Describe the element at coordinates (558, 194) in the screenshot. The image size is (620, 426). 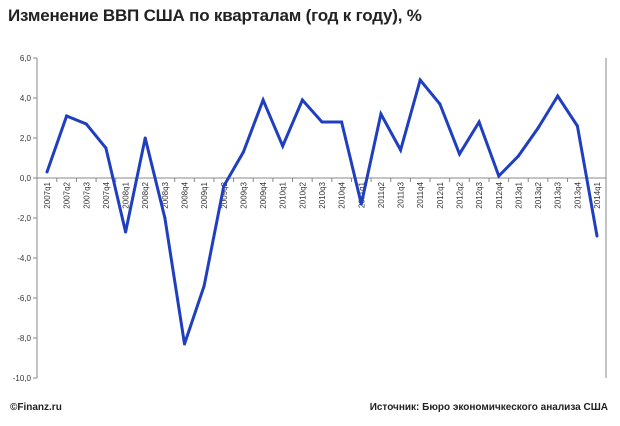
I see `x-tick-label: 2013q3` at that location.